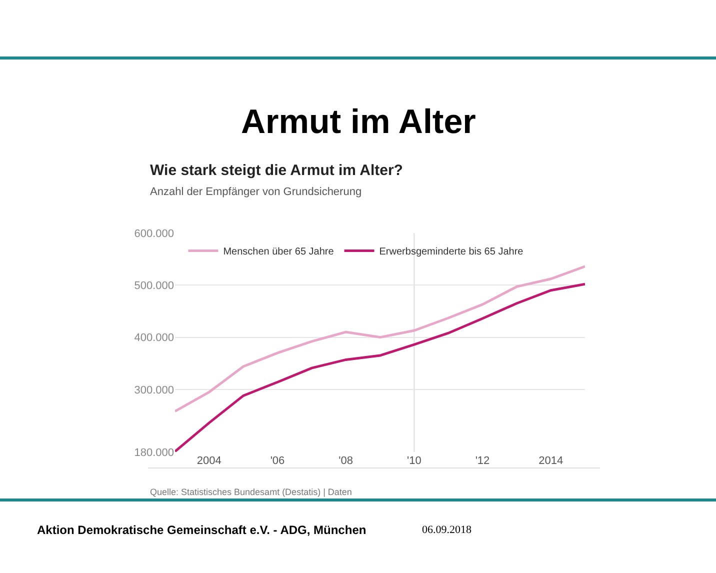  Describe the element at coordinates (345, 461) in the screenshot. I see `x-tick-label: '08` at that location.